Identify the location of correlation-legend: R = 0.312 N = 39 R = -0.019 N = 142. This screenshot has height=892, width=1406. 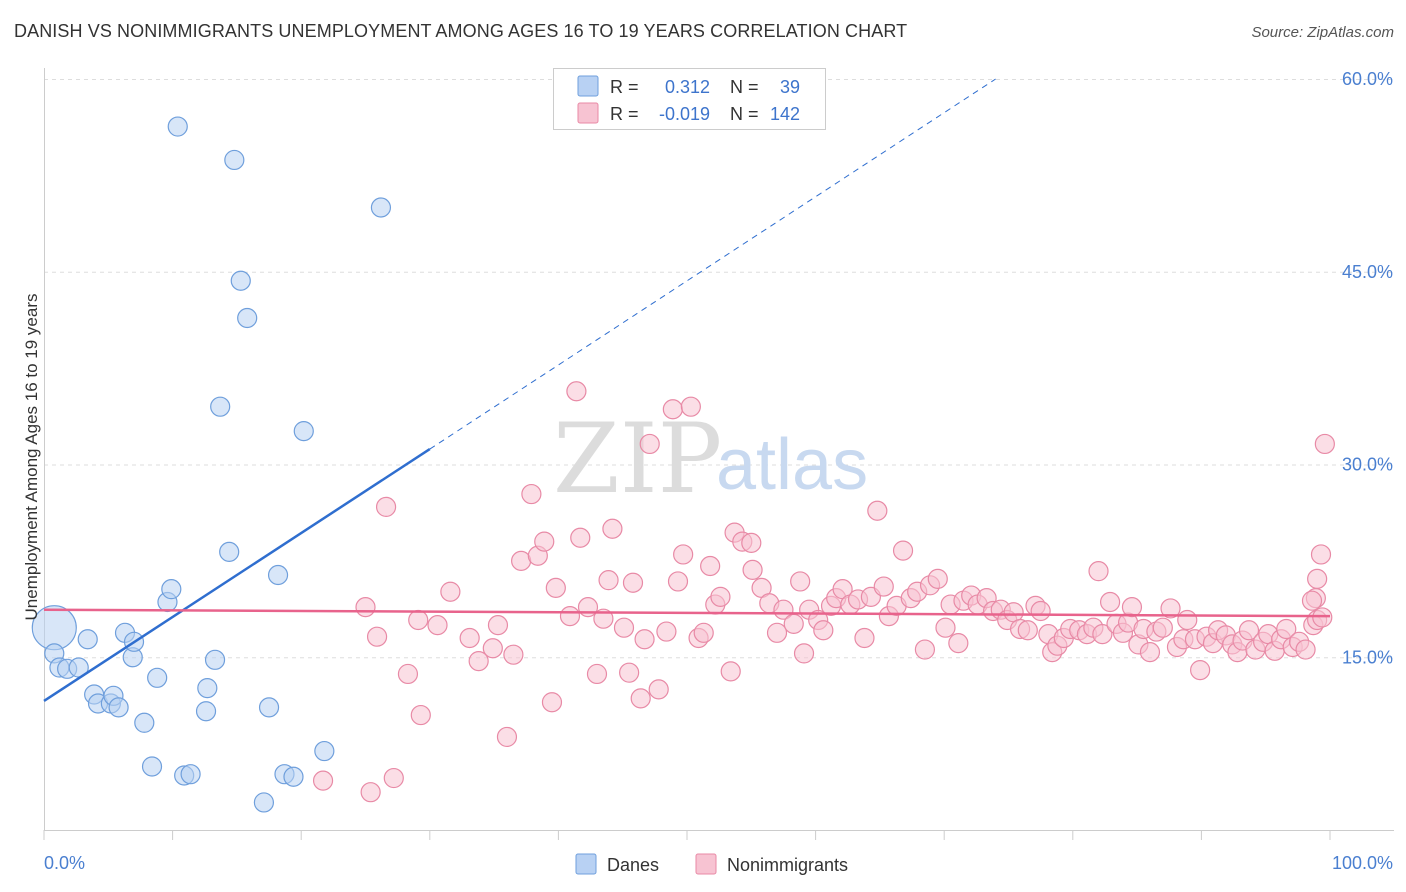
(689, 99).